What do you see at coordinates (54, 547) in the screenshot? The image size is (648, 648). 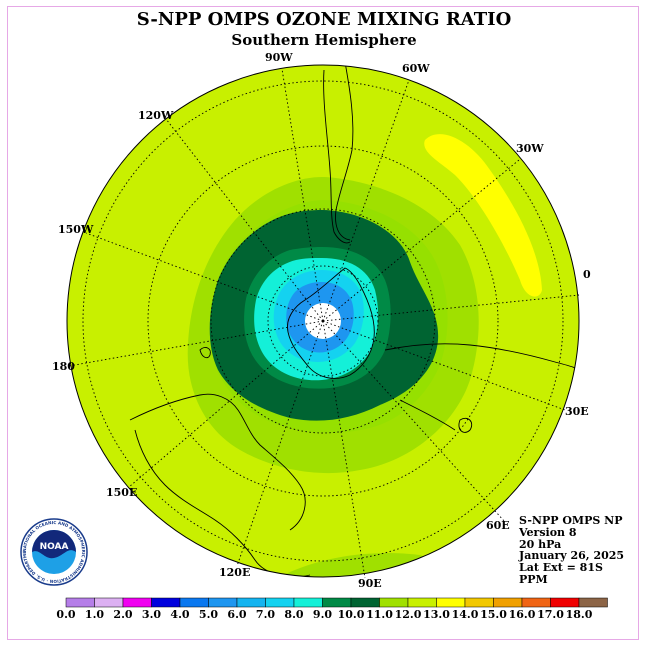 I see `logo-text: NOAA` at bounding box center [54, 547].